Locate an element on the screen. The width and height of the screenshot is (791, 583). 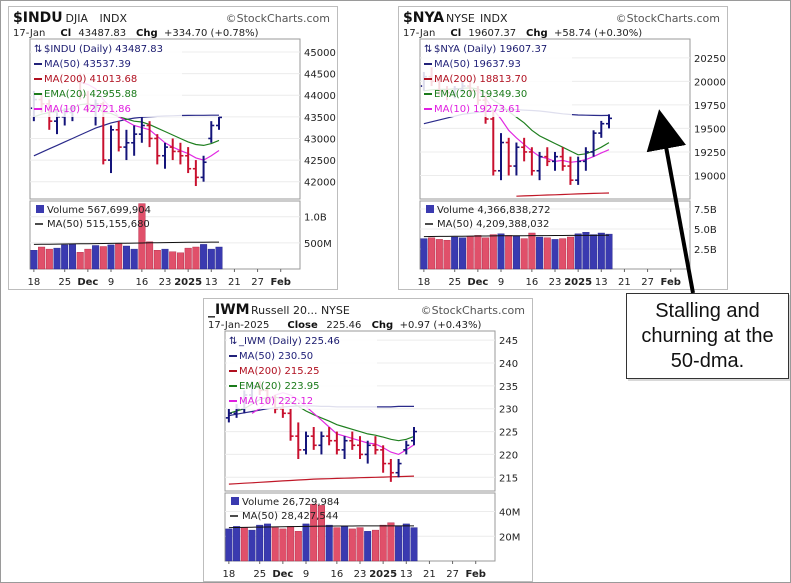
x-tick-label: Feb is located at coordinates (671, 282).